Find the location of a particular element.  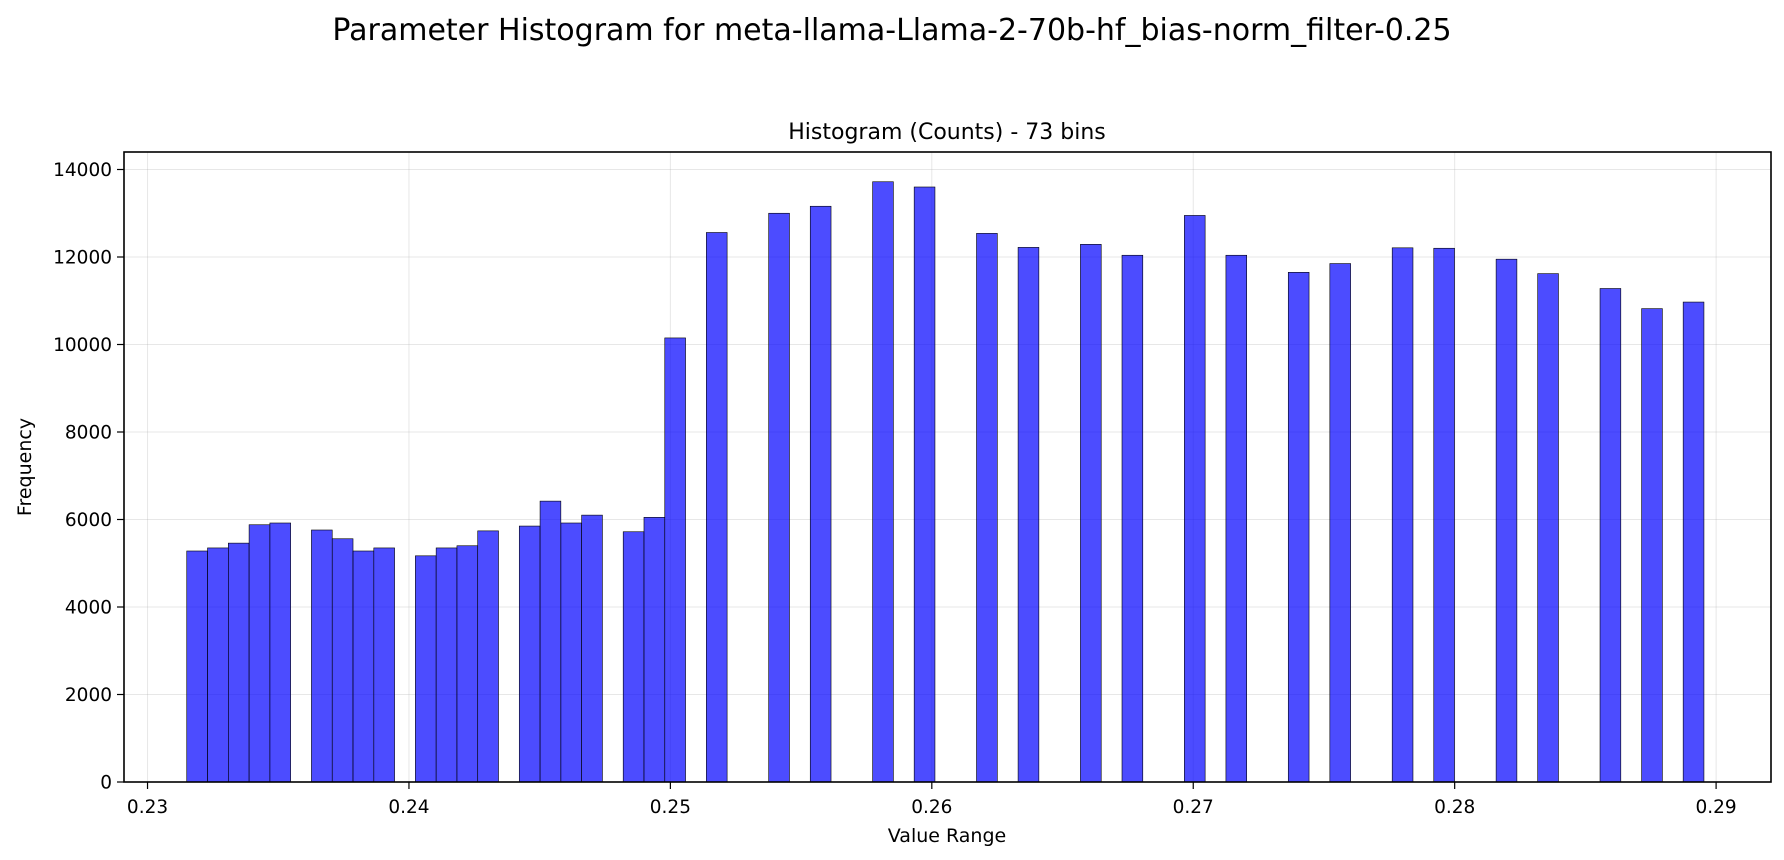

x-axis-label: Value Range is located at coordinates (947, 836).